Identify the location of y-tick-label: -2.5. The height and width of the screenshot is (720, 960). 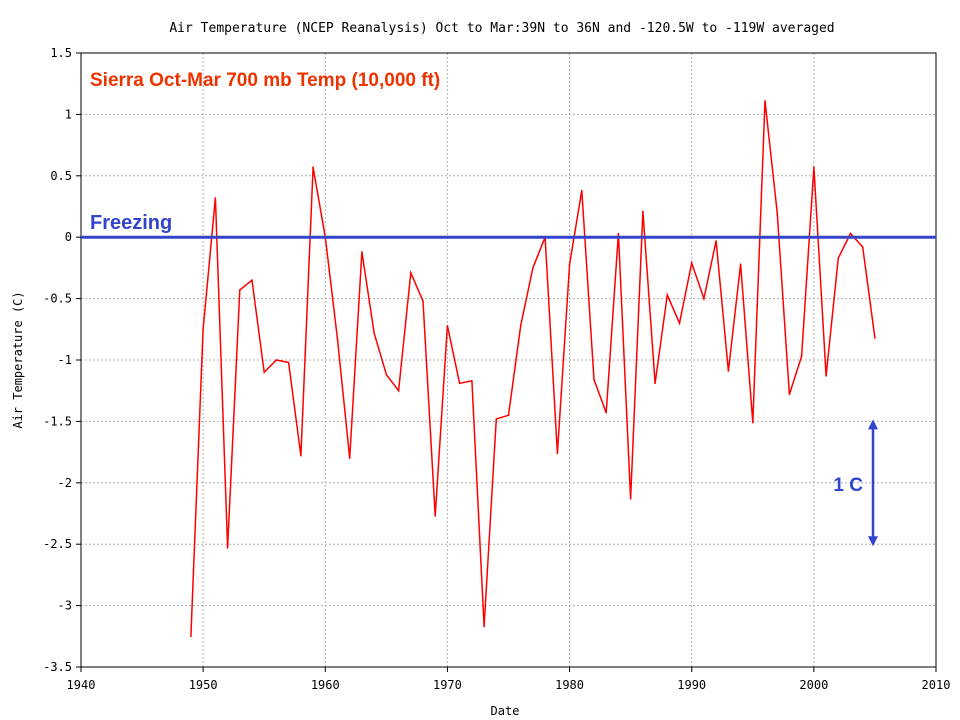
(57, 544).